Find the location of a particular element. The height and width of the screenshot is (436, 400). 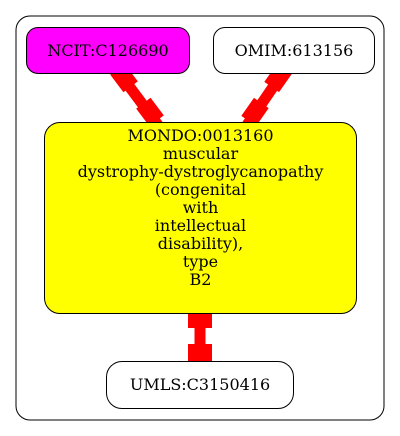

node-omim-label: OMIM:613156 is located at coordinates (294, 50).